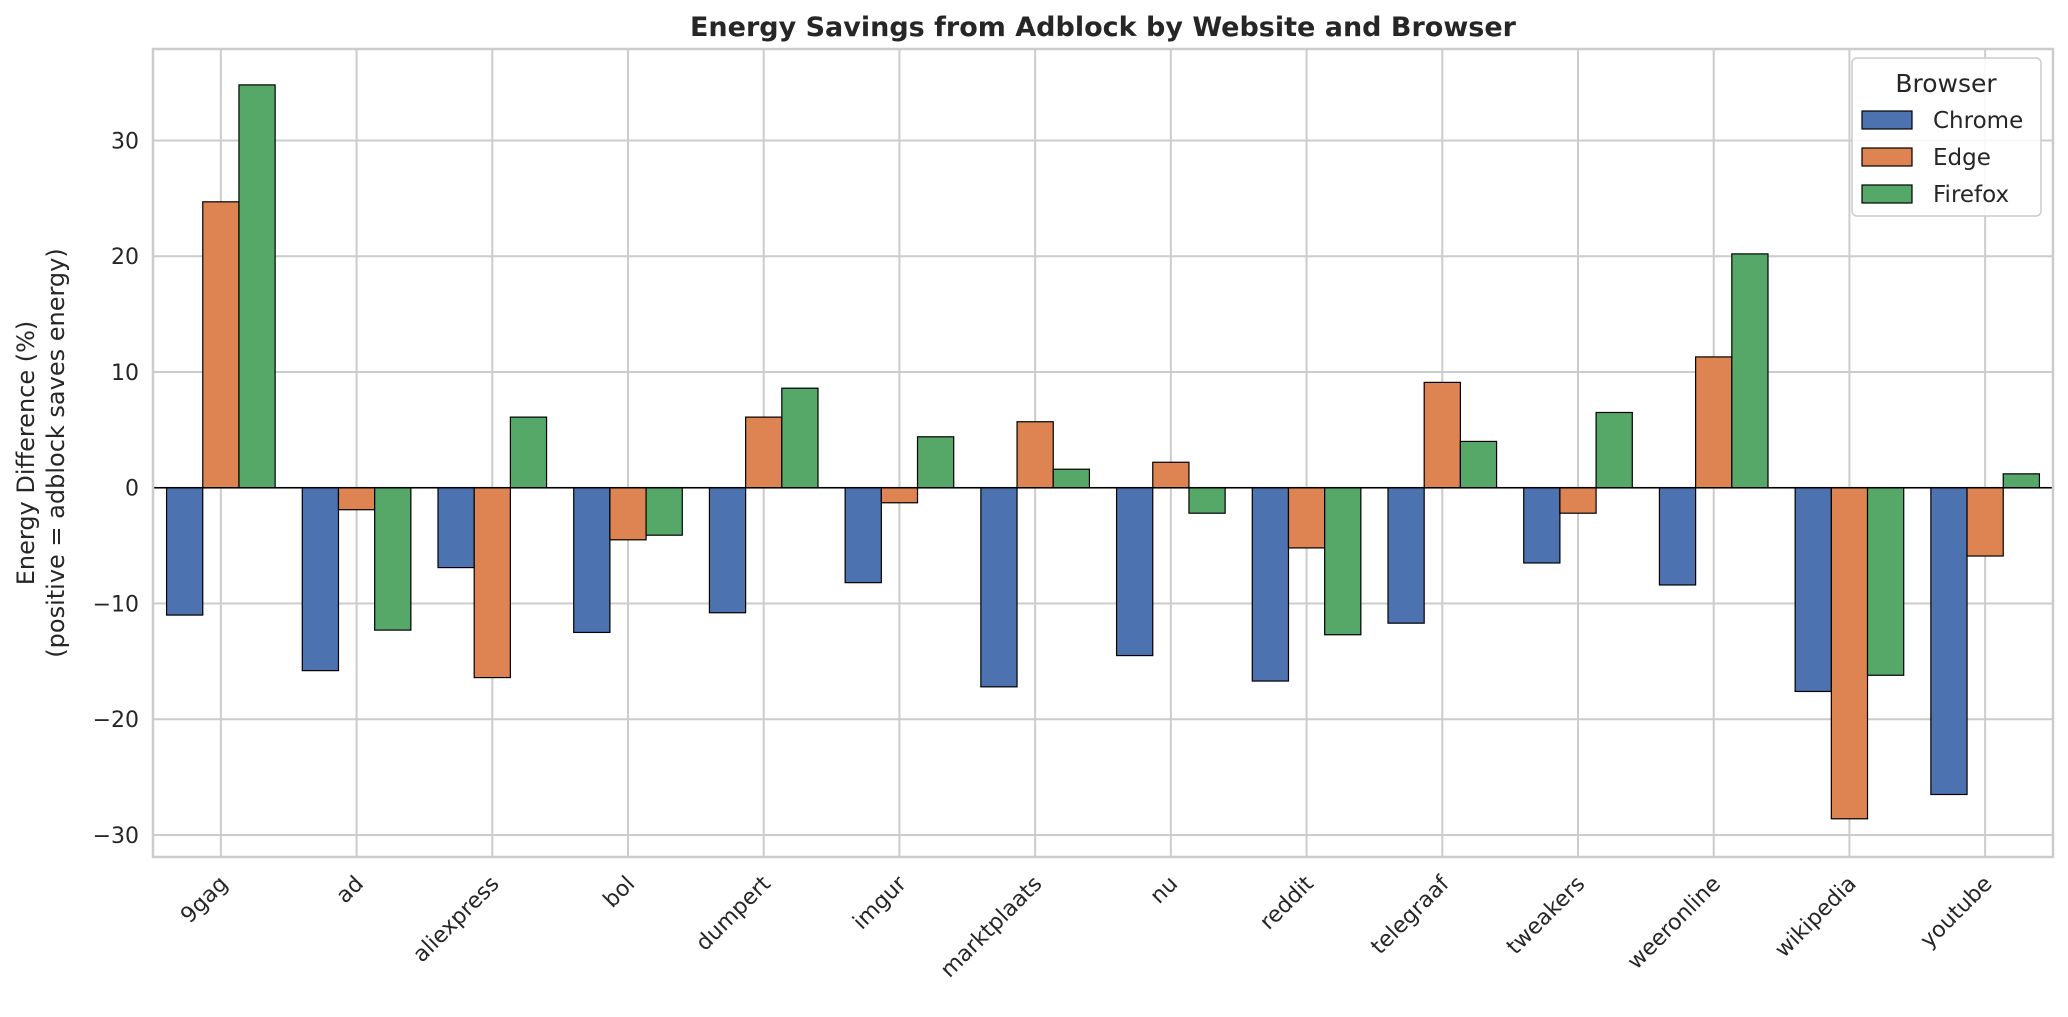  I want to click on y-tick-labels: −30 −20 −10 0 10 20 30, so click(116, 489).